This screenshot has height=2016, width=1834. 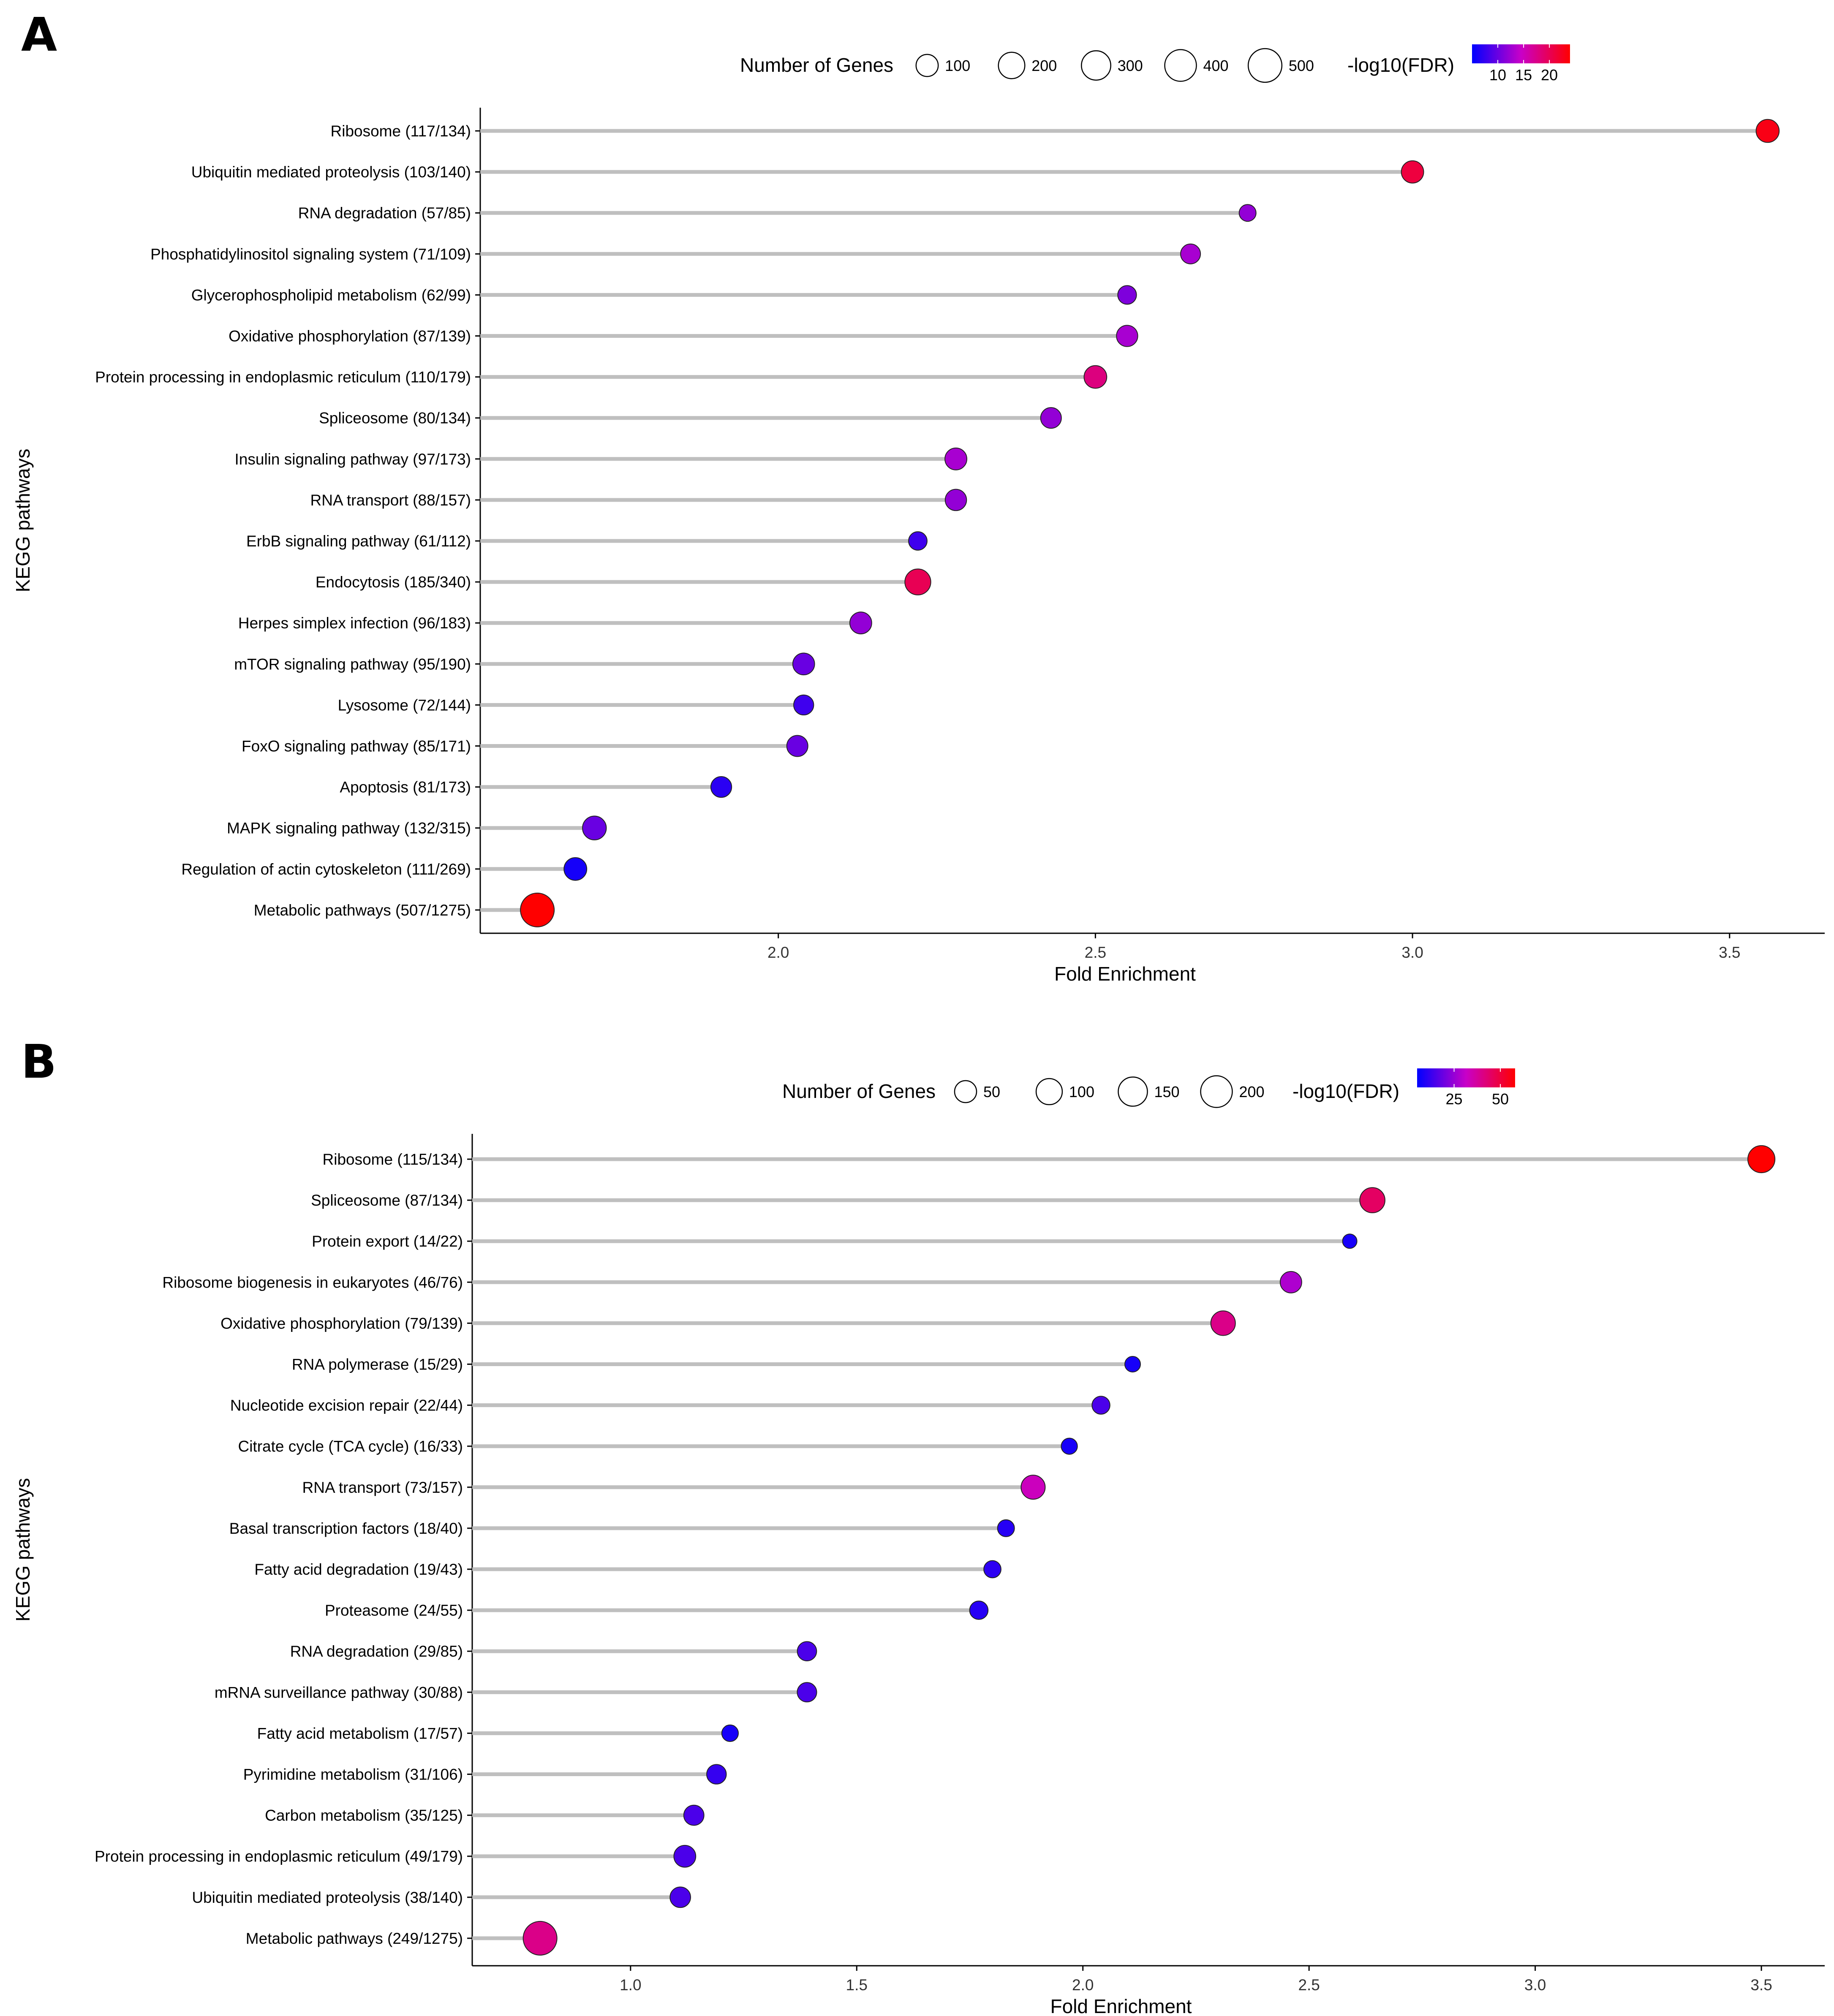 What do you see at coordinates (1454, 1099) in the screenshot?
I see `color-legend-tick-label: 25` at bounding box center [1454, 1099].